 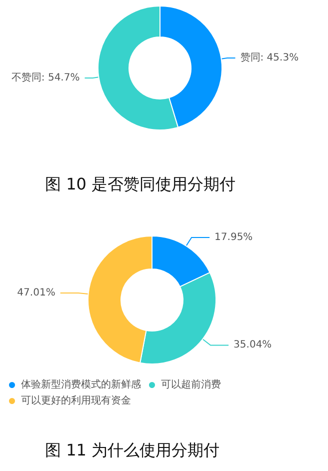 What do you see at coordinates (191, 384) in the screenshot?
I see `legend-label: 可以超前消费` at bounding box center [191, 384].